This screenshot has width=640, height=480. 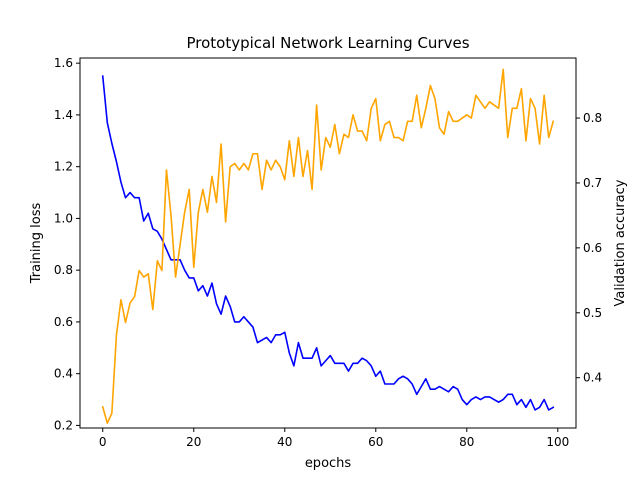 What do you see at coordinates (327, 43) in the screenshot?
I see `chart-title: Prototypical Network Learning Curves` at bounding box center [327, 43].